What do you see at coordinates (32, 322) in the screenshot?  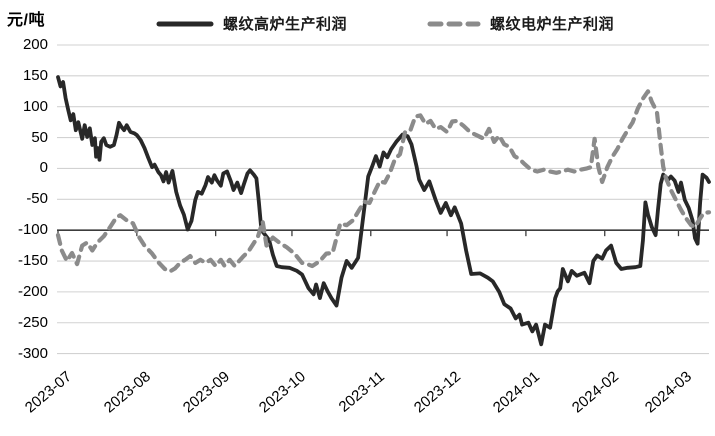 I see `y-tick-label: -250` at bounding box center [32, 322].